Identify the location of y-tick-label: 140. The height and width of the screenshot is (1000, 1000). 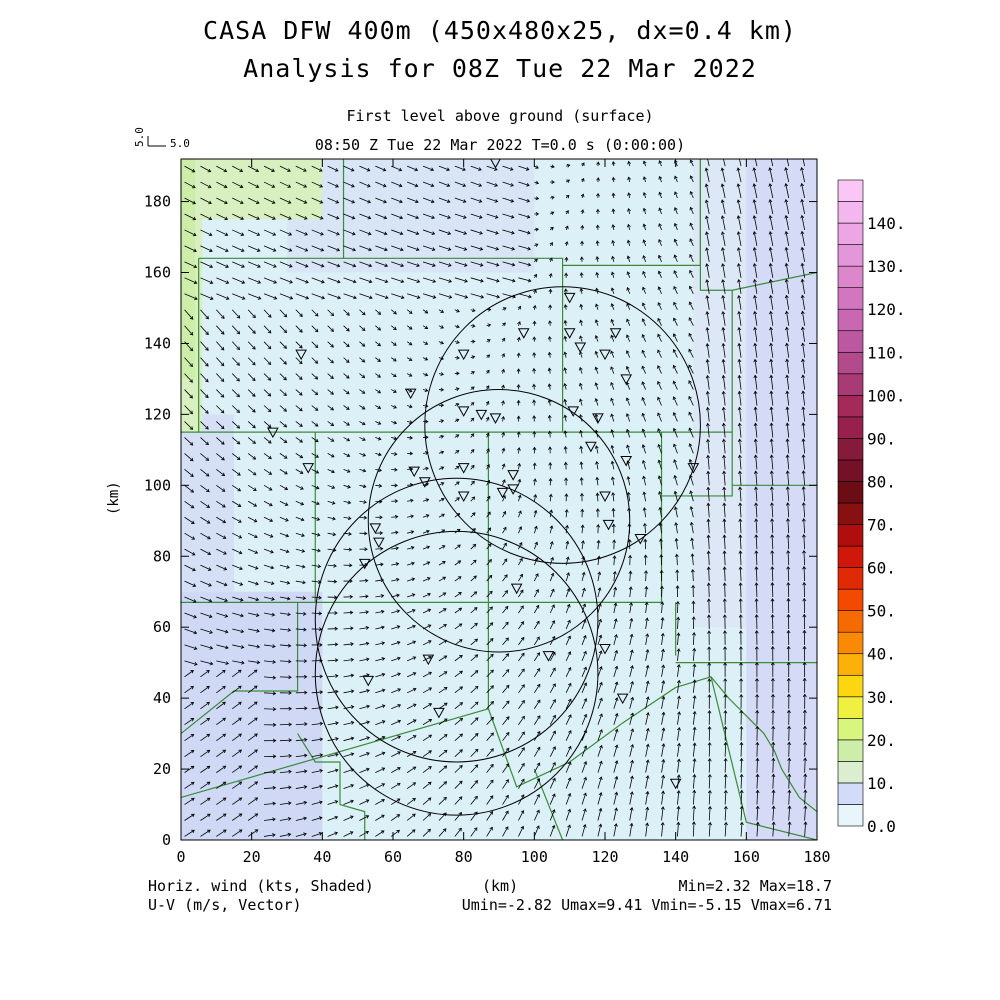
(157, 343).